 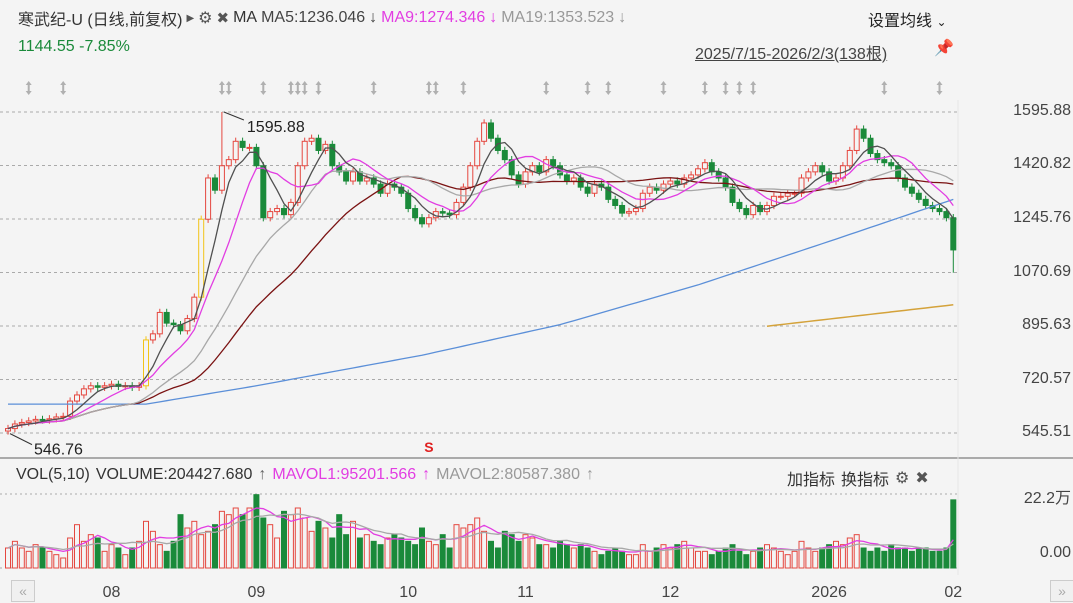 What do you see at coordinates (944, 48) in the screenshot?
I see `pin-icon: 📌` at bounding box center [944, 48].